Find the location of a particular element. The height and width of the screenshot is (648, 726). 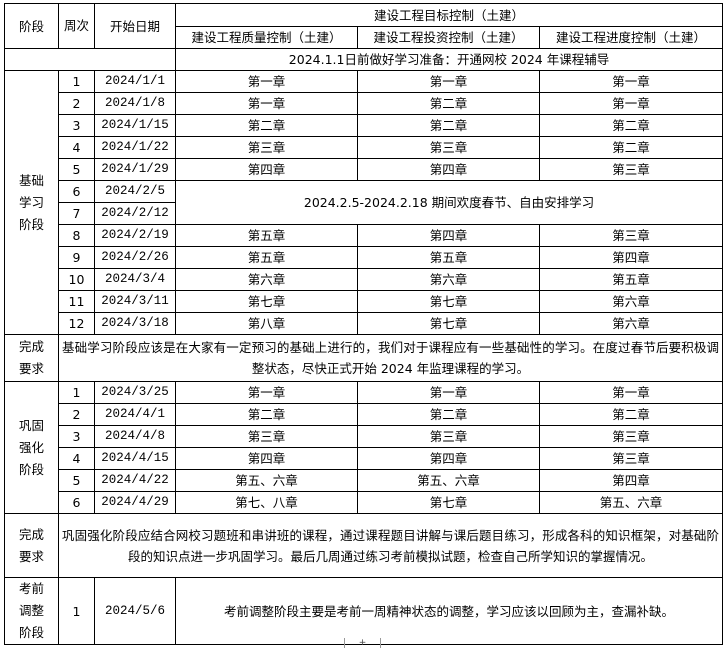

table-row: 3 2024/4/8 第三章 第三章 第三章 is located at coordinates (364, 436).